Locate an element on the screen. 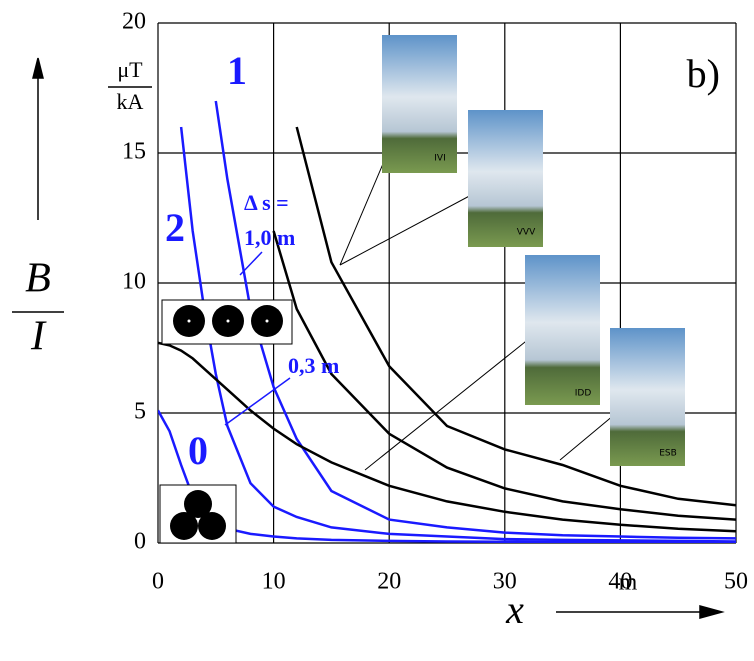 The height and width of the screenshot is (661, 754). y-tick-label: 20 is located at coordinates (134, 22).